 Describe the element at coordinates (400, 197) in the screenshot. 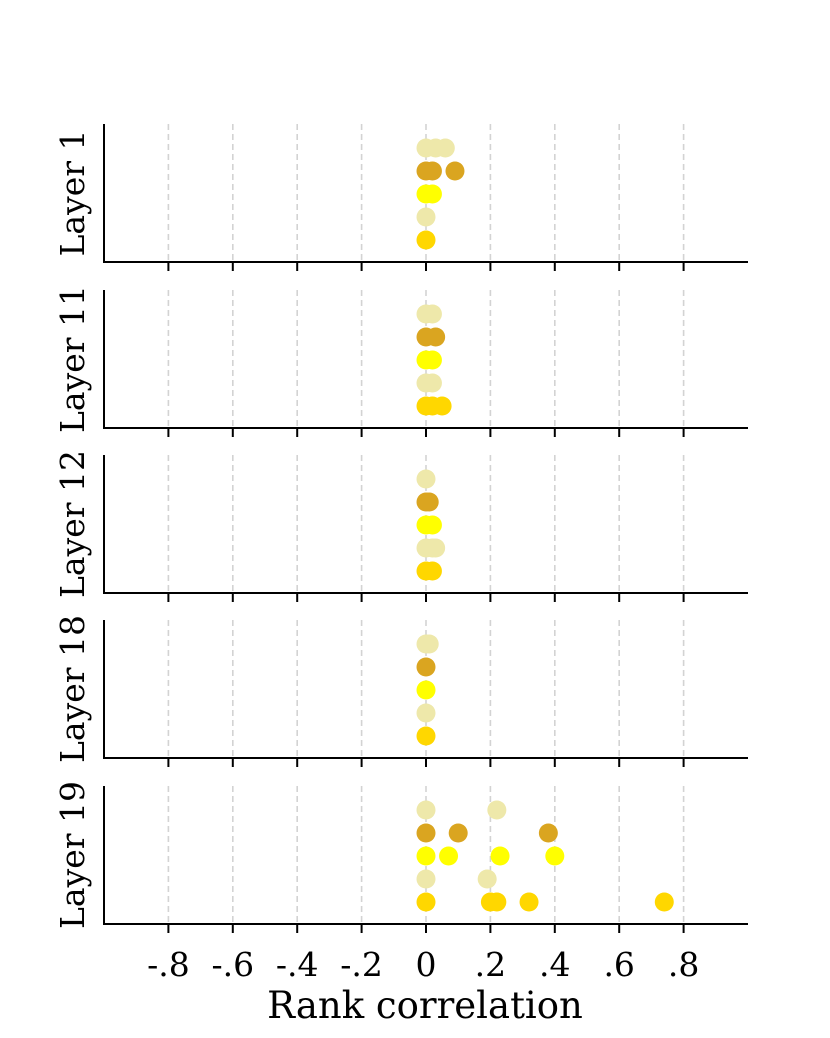

I see `panel-layer-1: Layer 1` at that location.